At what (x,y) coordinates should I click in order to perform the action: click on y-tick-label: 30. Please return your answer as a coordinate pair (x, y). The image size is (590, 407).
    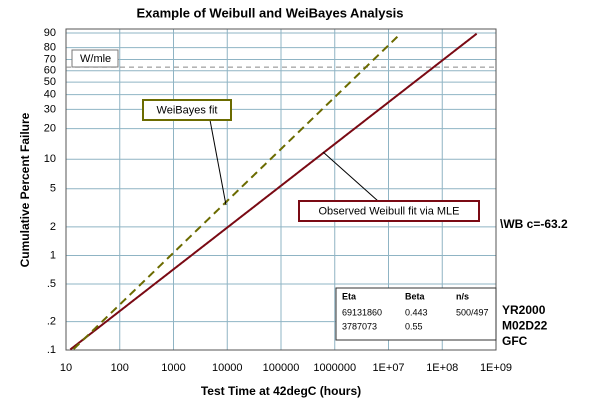
    Looking at the image, I should click on (50, 109).